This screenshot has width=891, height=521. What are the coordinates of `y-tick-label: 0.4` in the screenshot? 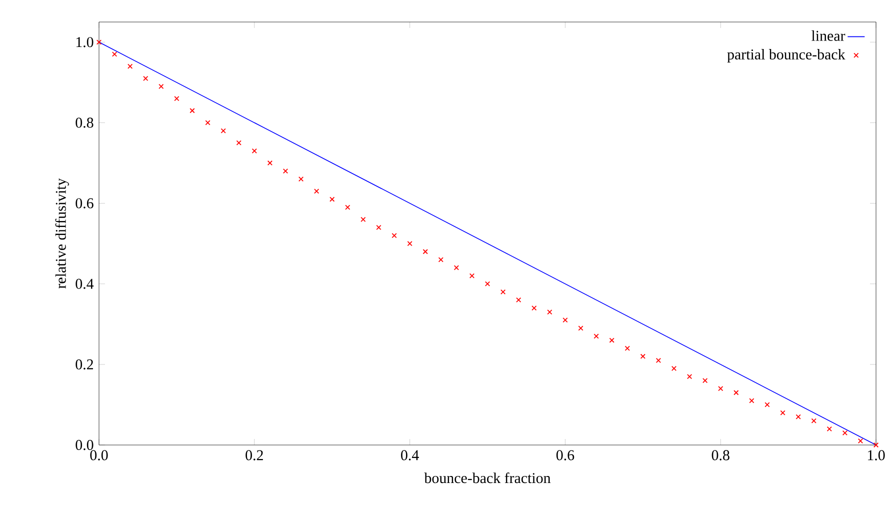 It's located at (85, 283).